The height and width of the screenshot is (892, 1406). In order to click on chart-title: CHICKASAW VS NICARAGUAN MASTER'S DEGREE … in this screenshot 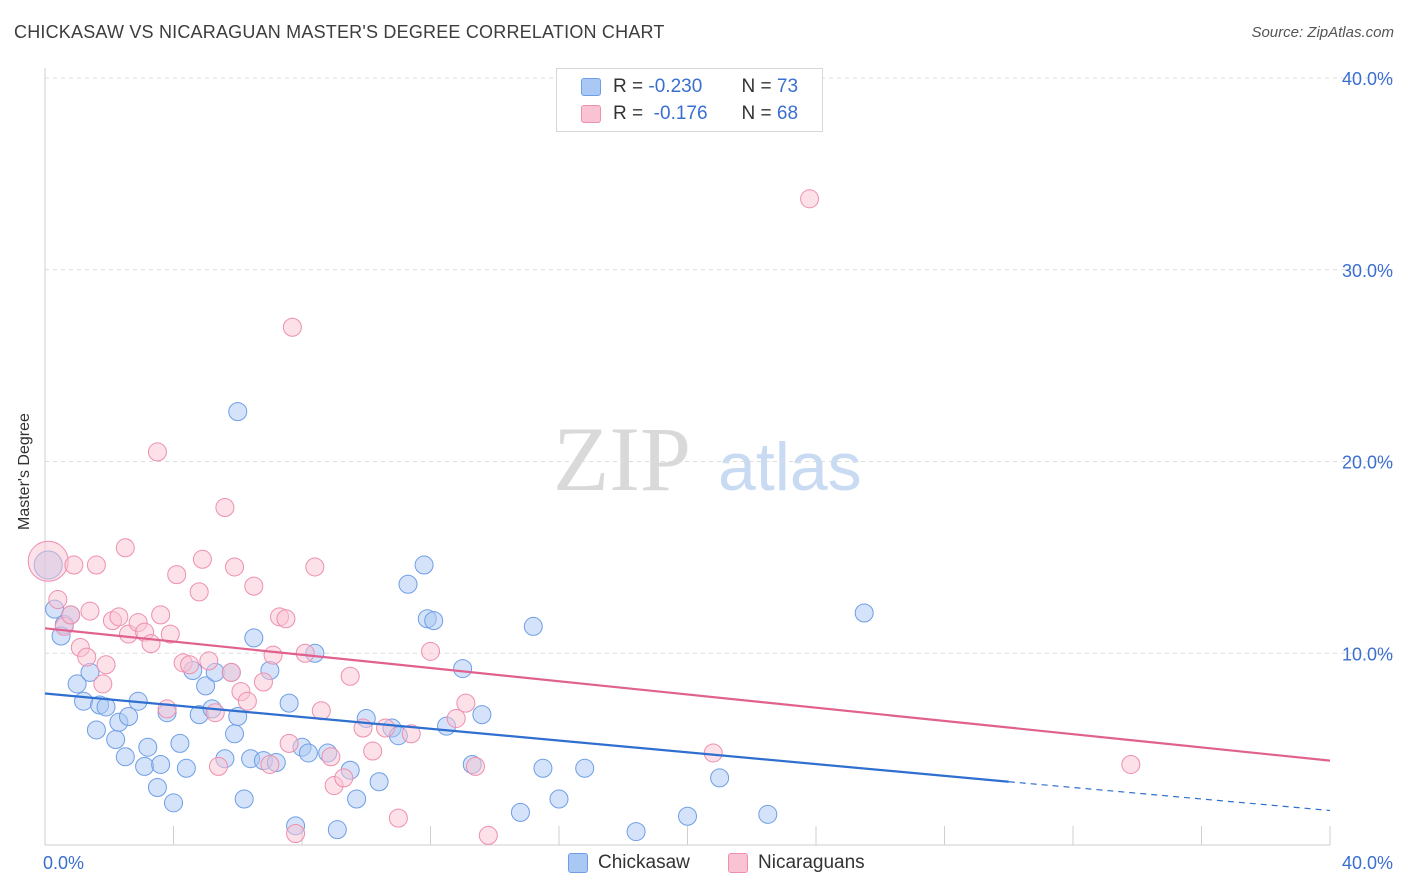, I will do `click(339, 32)`.